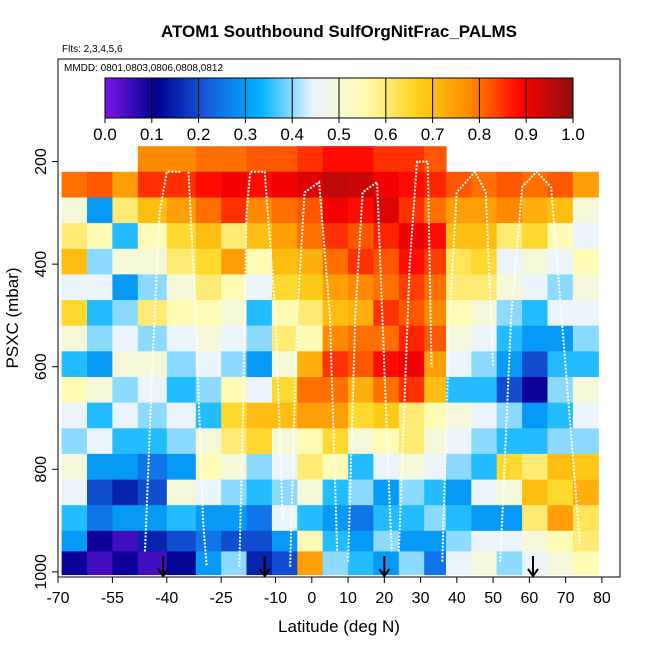 This screenshot has width=650, height=650. What do you see at coordinates (339, 626) in the screenshot?
I see `x-axis-label: Latitude (deg N)` at bounding box center [339, 626].